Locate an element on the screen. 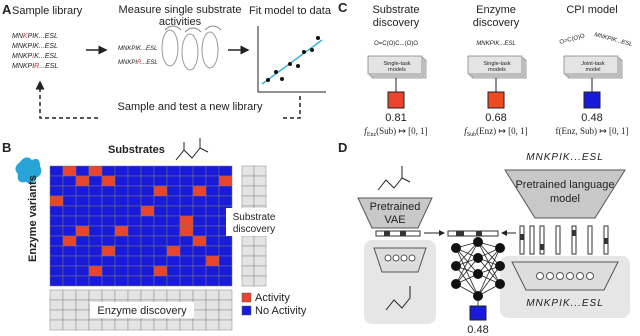 The image size is (640, 336). label: models is located at coordinates (497, 70).